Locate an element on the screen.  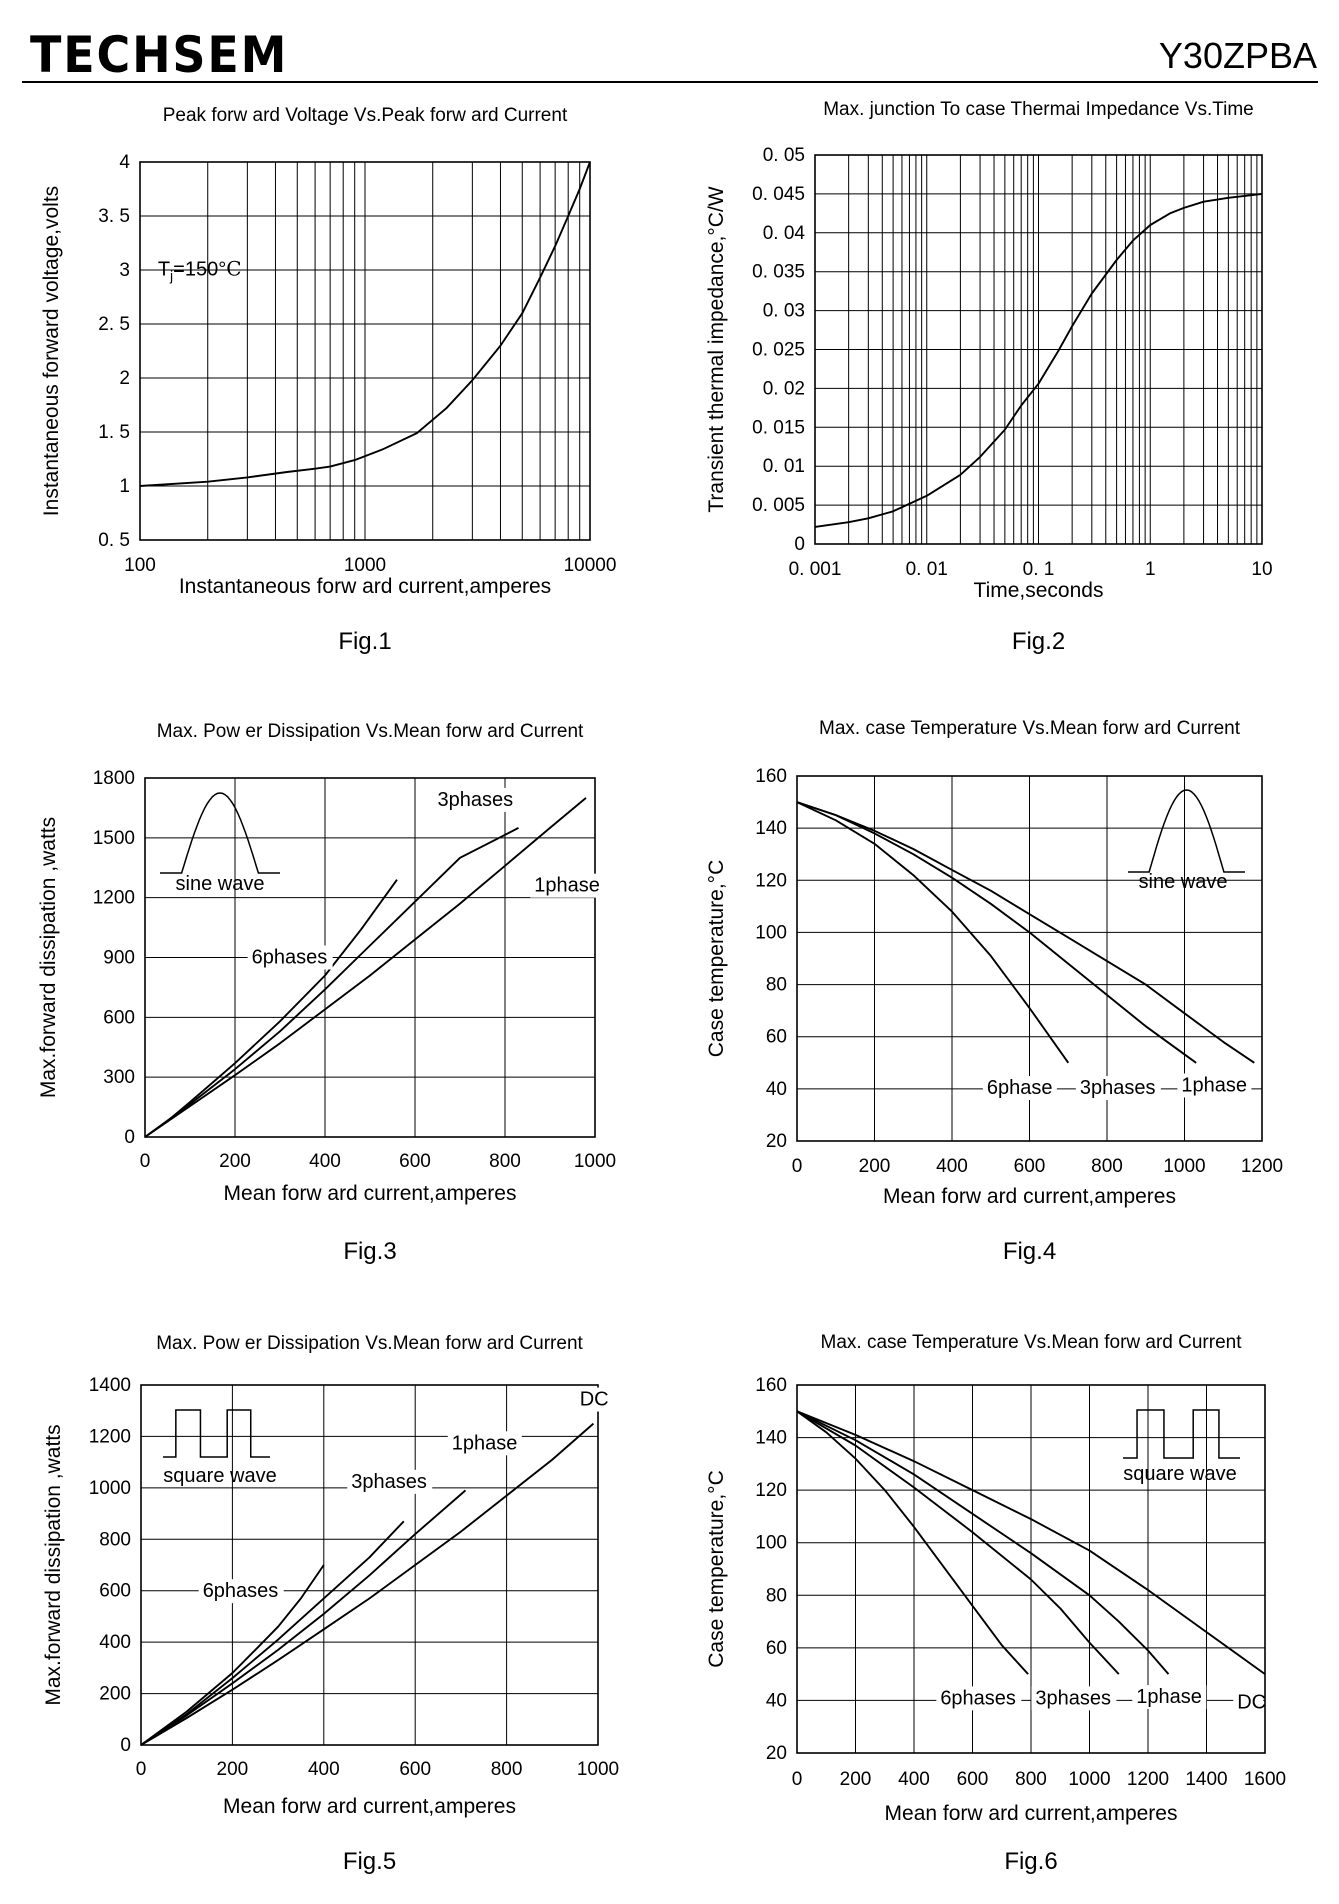
fig5-x-axis-label: Mean forw ard current,amperes is located at coordinates (369, 1806).